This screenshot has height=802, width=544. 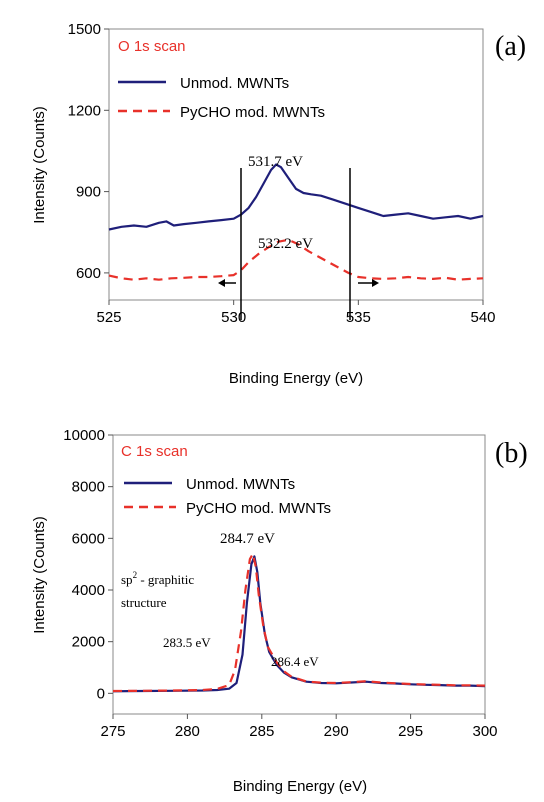 I want to click on x-tick-label: 275, so click(x=112, y=731).